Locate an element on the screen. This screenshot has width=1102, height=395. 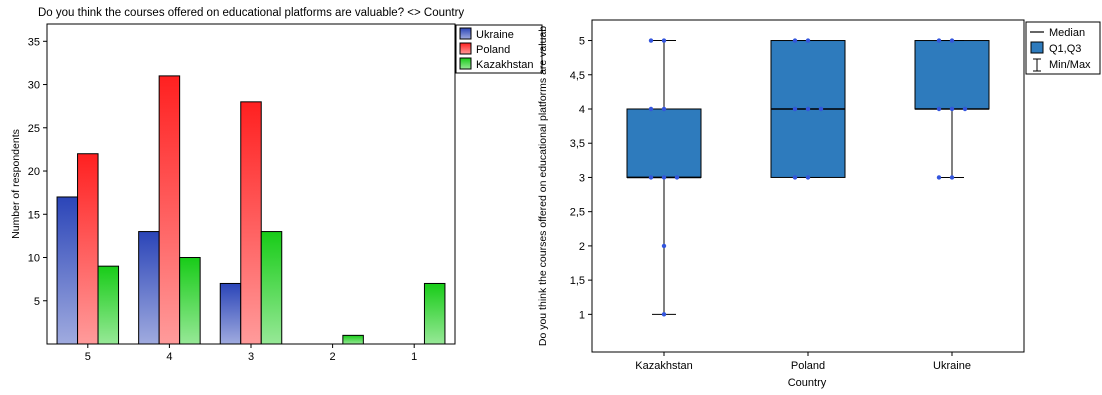
bar-x-ticks: 5 4 3 2 1 is located at coordinates (251, 353).